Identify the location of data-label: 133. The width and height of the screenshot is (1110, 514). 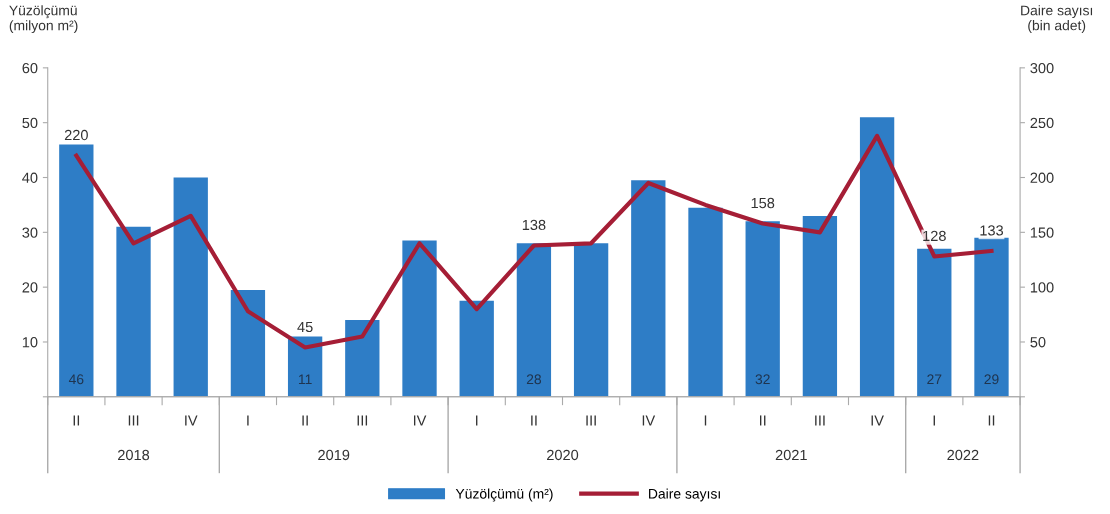
(992, 230).